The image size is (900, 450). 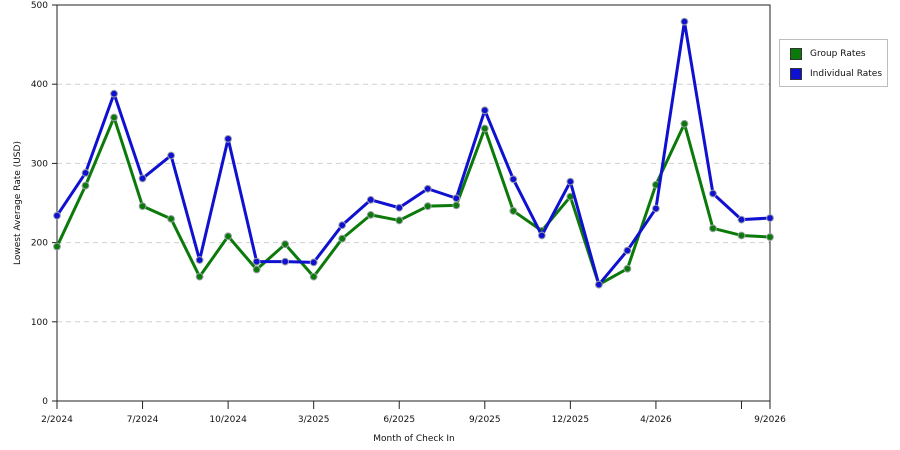 What do you see at coordinates (570, 420) in the screenshot?
I see `x-tick-label: 12/2025` at bounding box center [570, 420].